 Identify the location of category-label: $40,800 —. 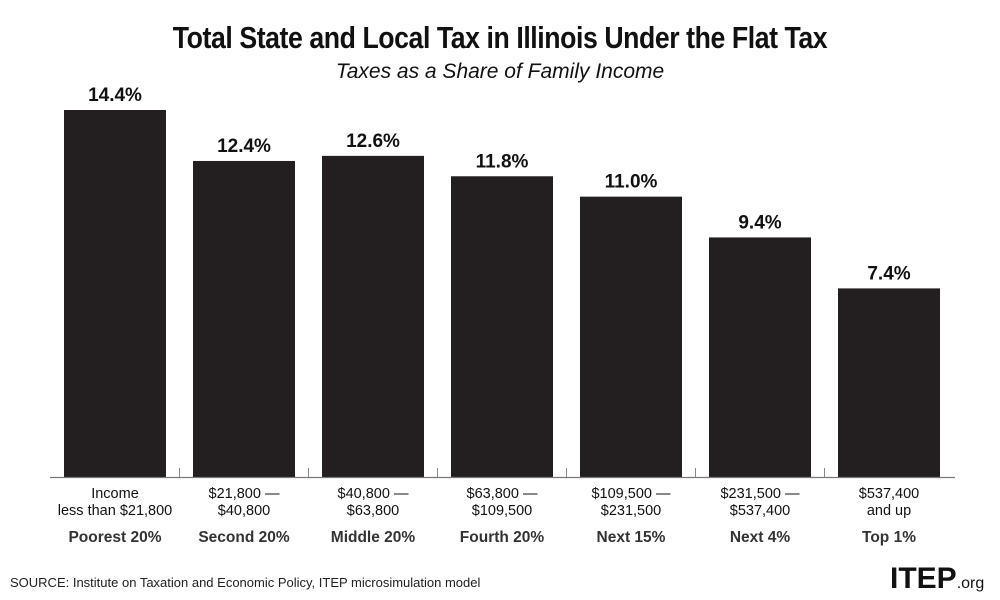
(373, 494).